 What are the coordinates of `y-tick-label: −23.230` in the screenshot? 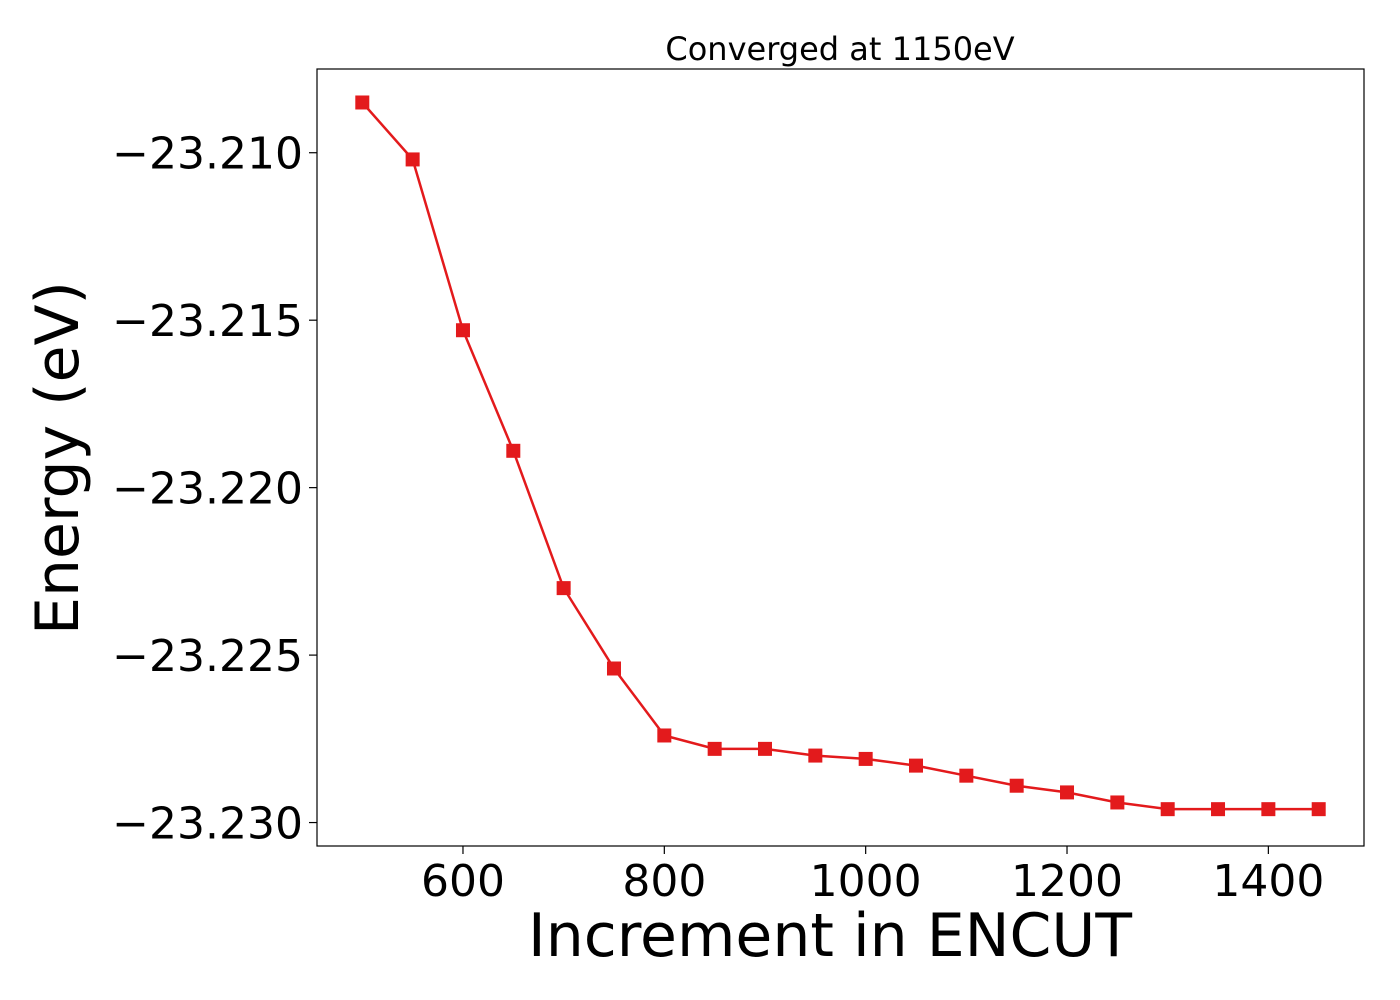 It's located at (207, 824).